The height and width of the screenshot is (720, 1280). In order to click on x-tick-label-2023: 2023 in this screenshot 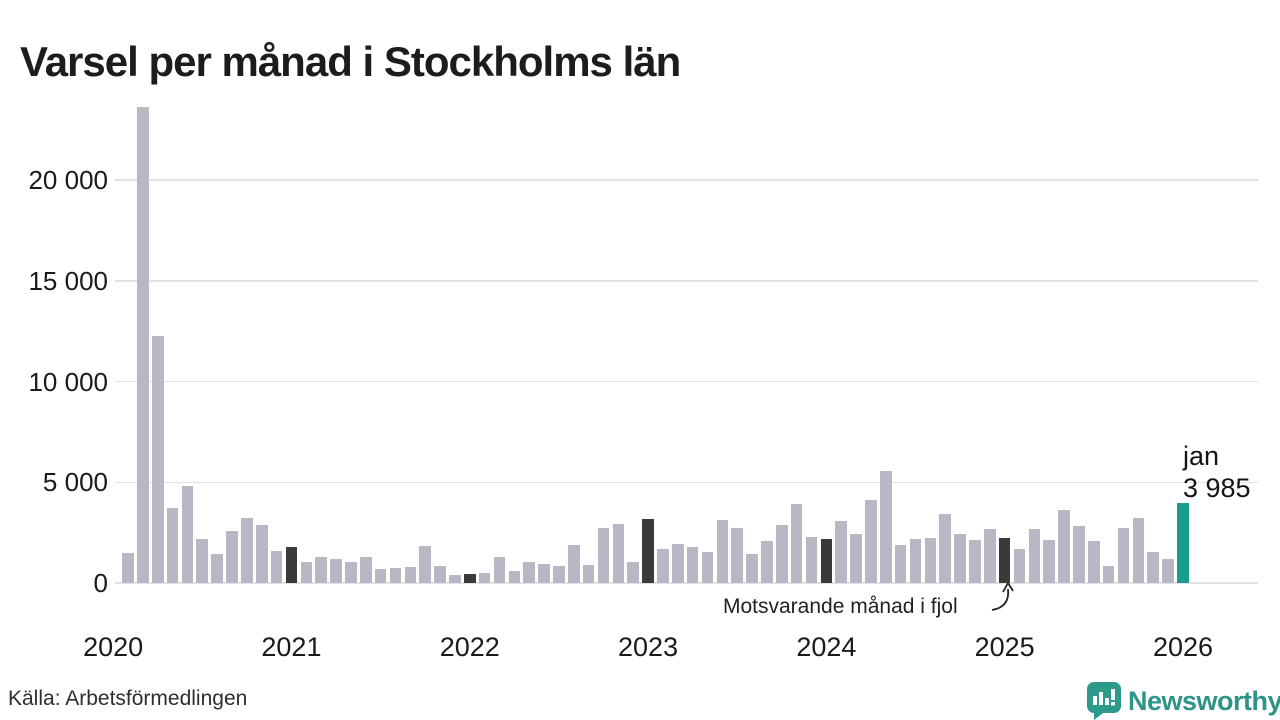, I will do `click(648, 647)`.